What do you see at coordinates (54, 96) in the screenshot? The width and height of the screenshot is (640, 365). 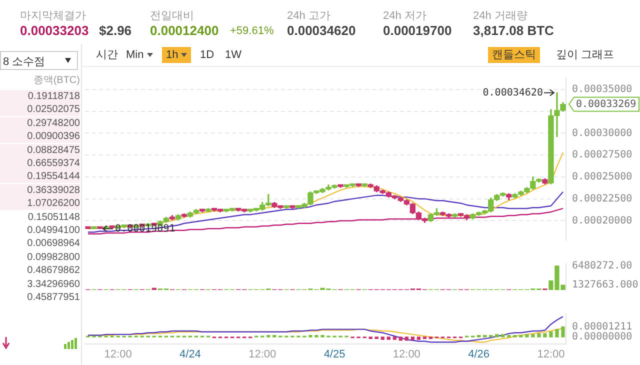 I see `text: 0.19118718` at bounding box center [54, 96].